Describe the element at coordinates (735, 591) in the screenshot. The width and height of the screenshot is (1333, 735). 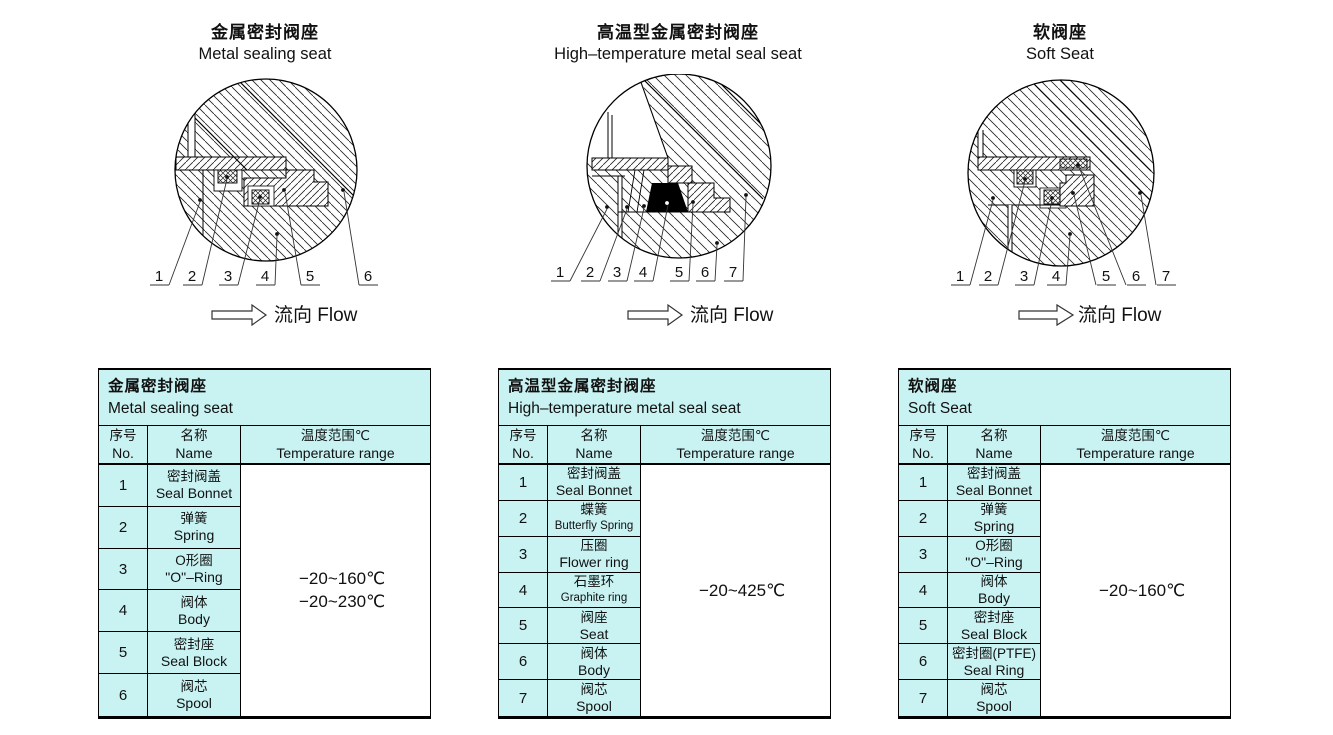
I see `temperature-range-cell: −20~425℃` at that location.